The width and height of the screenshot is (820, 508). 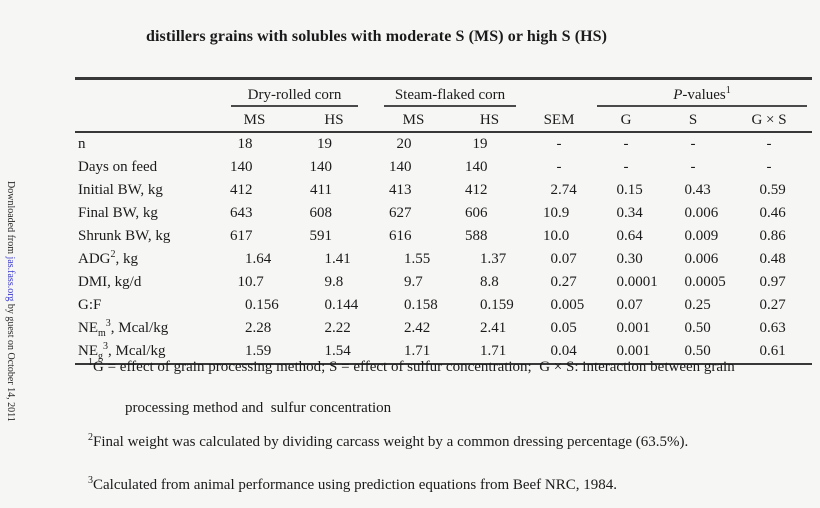 I want to click on value-cell: 0.50, so click(x=693, y=352).